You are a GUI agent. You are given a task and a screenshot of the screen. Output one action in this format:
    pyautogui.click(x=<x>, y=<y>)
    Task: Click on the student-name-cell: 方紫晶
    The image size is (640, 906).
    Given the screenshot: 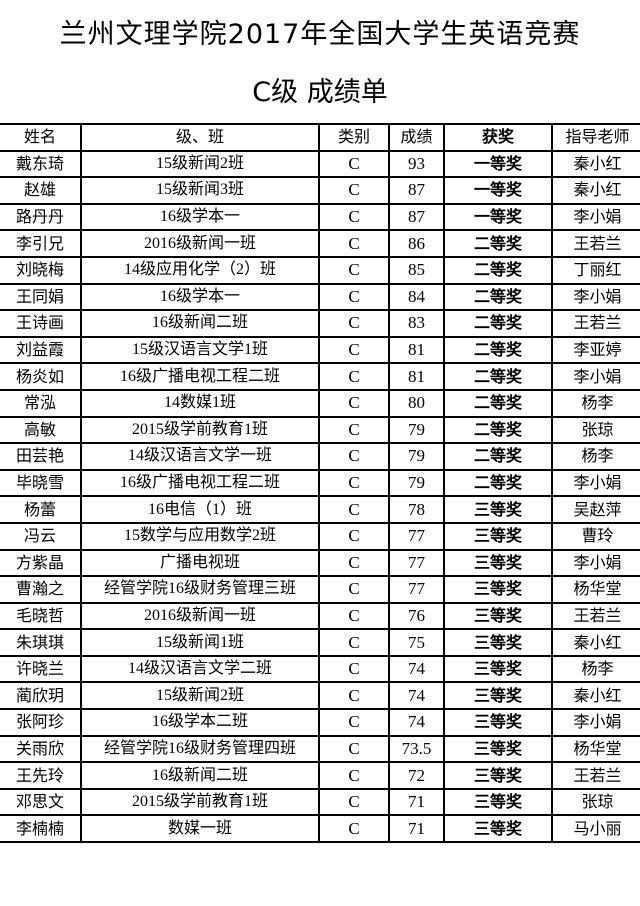 What is the action you would take?
    pyautogui.click(x=41, y=563)
    